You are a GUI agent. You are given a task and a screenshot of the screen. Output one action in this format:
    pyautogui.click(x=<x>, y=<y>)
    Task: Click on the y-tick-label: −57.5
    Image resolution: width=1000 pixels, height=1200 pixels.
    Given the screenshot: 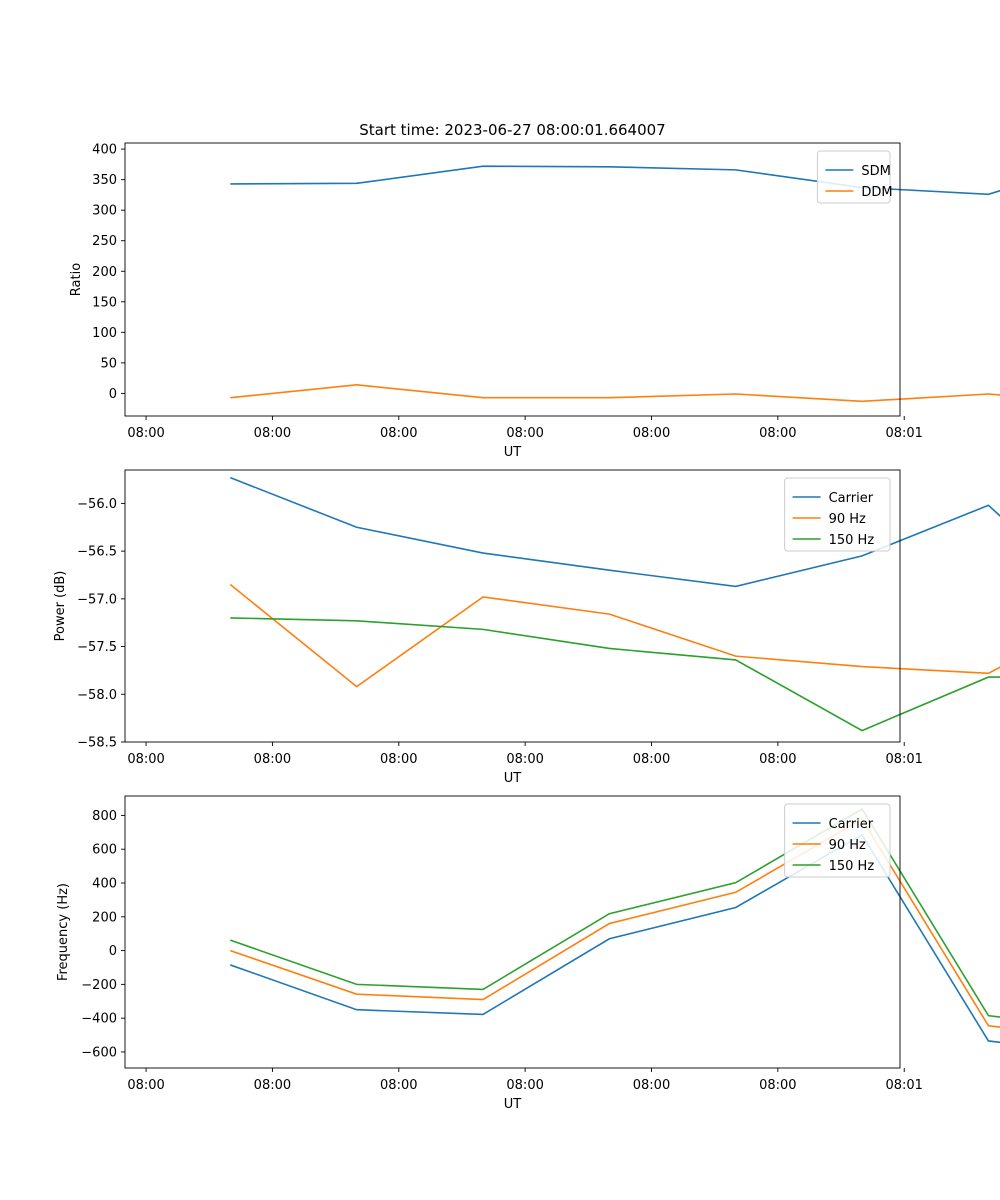 What is the action you would take?
    pyautogui.click(x=97, y=647)
    